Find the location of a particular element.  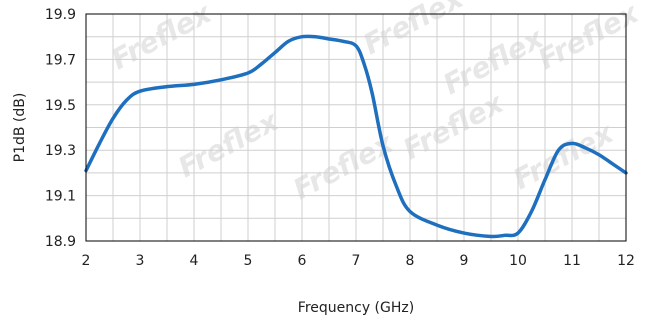

x-axis-label: Frequency (GHz) is located at coordinates (356, 308).